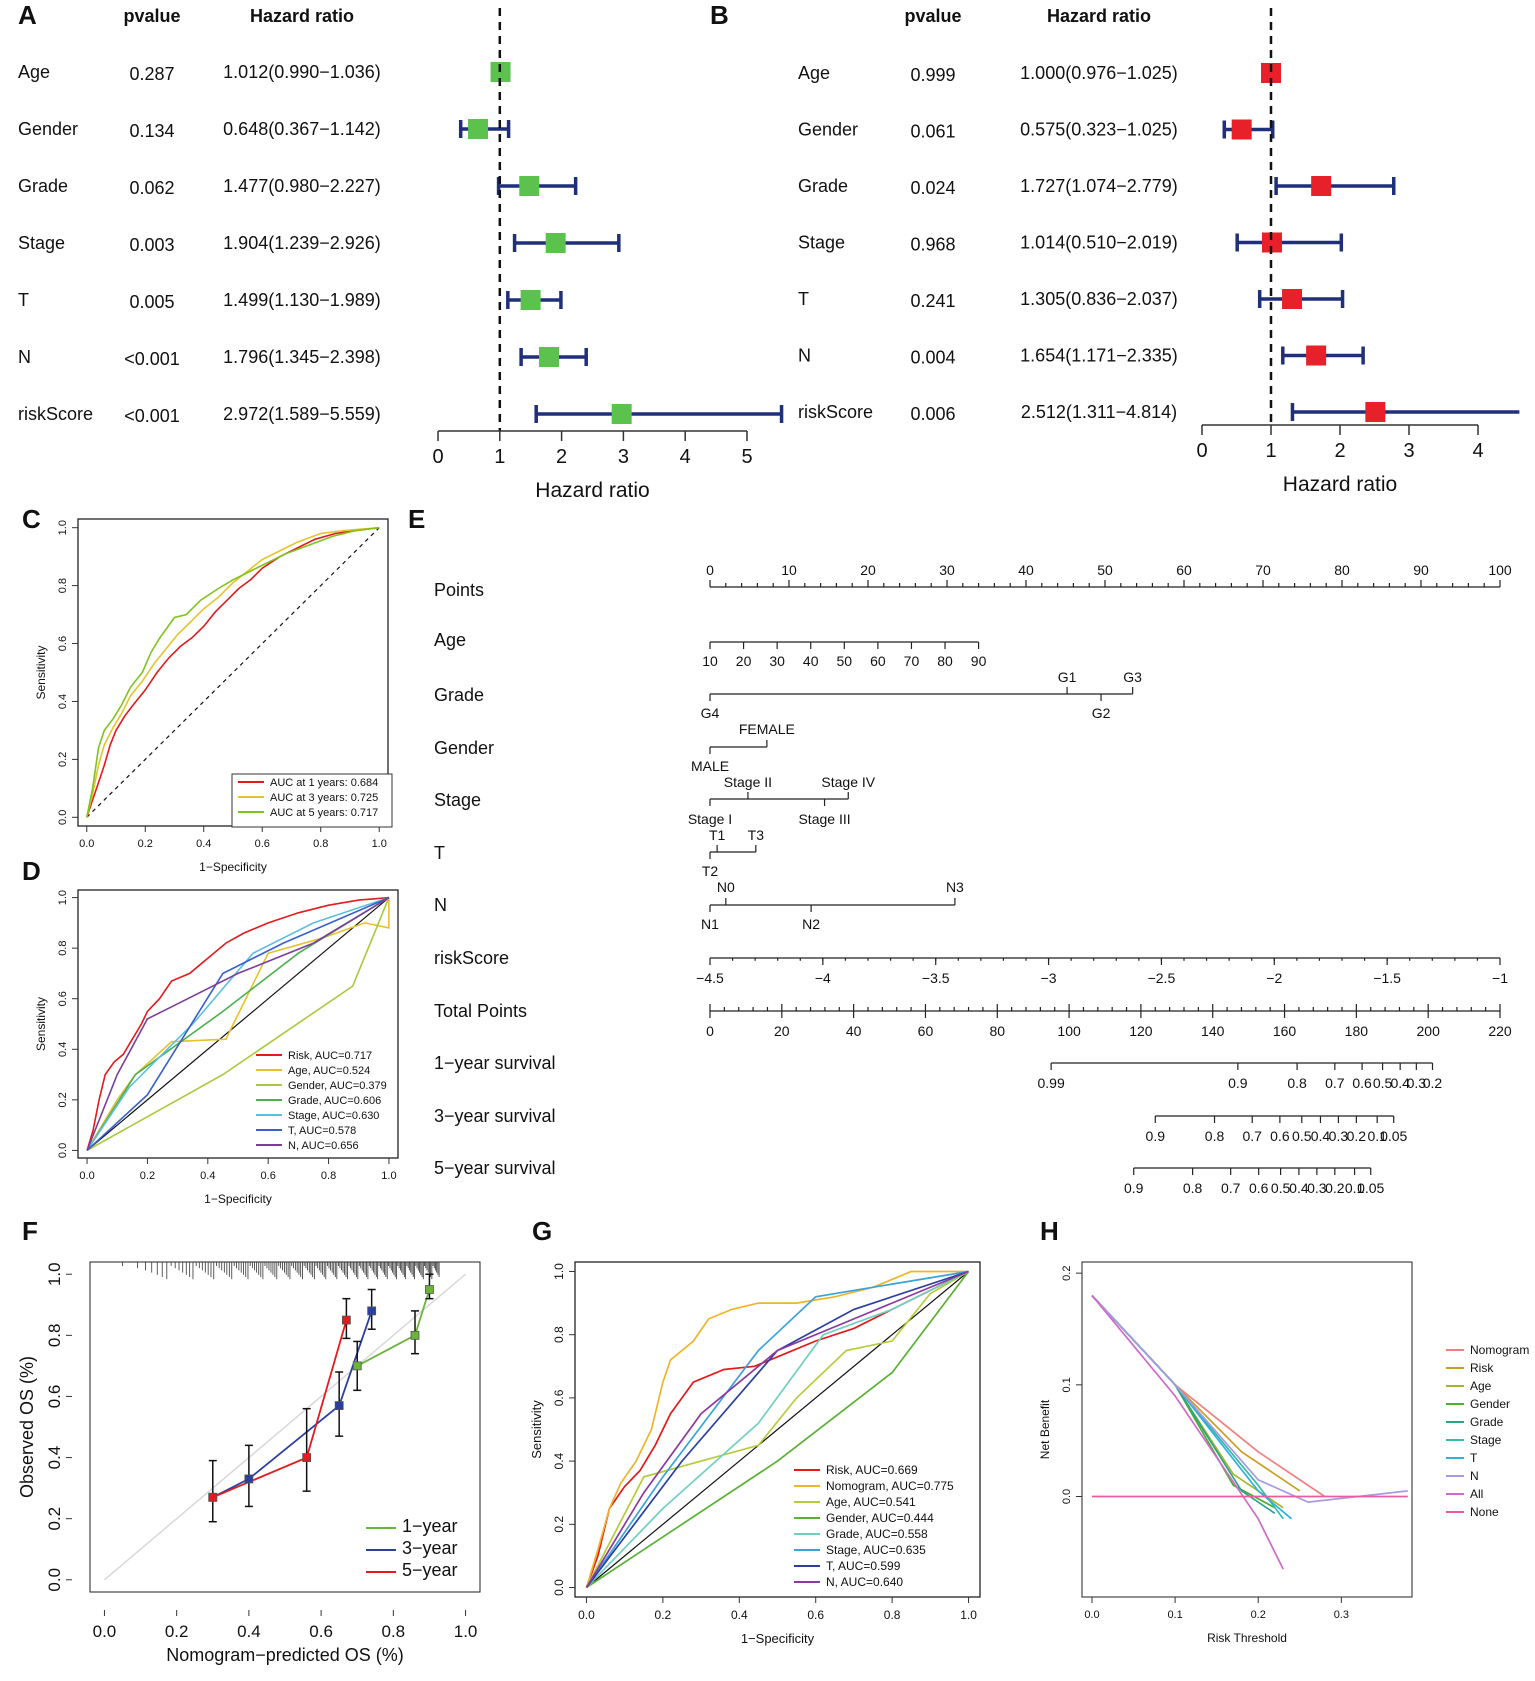 This screenshot has width=1535, height=1681. I want to click on stage-tick-label: Stage III, so click(824, 819).